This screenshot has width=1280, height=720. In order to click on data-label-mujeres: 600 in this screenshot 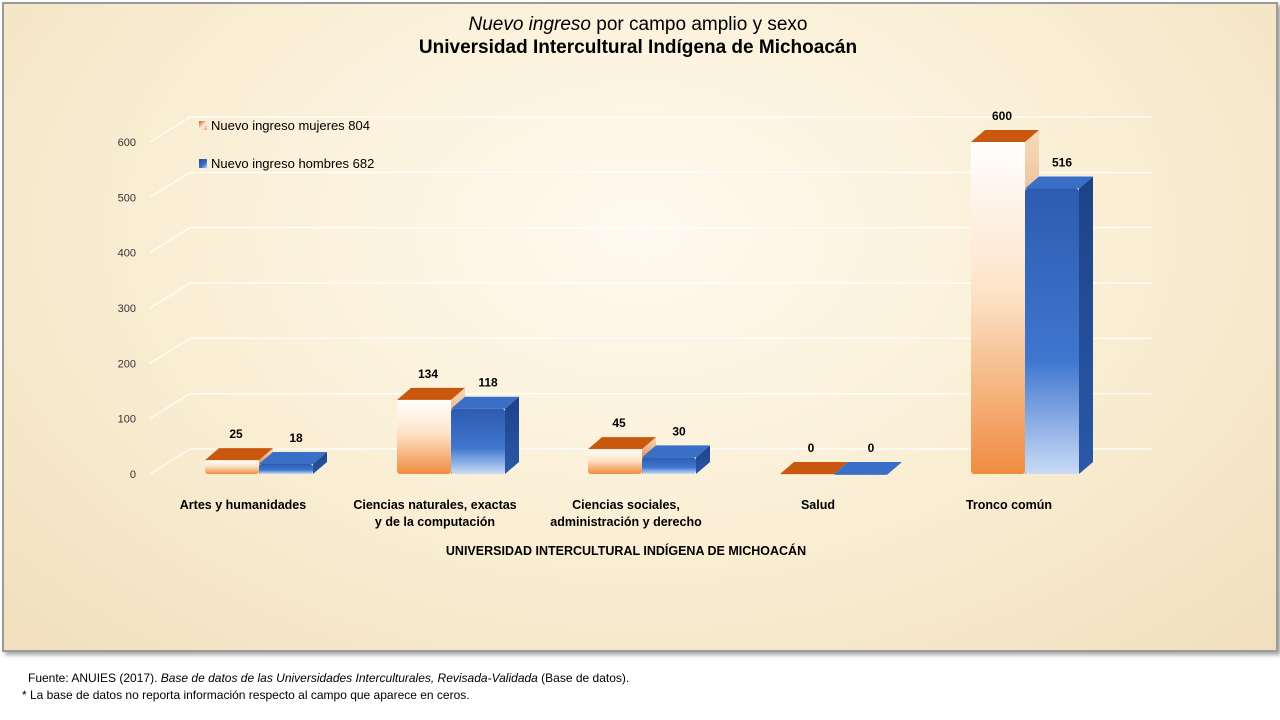, I will do `click(1002, 116)`.